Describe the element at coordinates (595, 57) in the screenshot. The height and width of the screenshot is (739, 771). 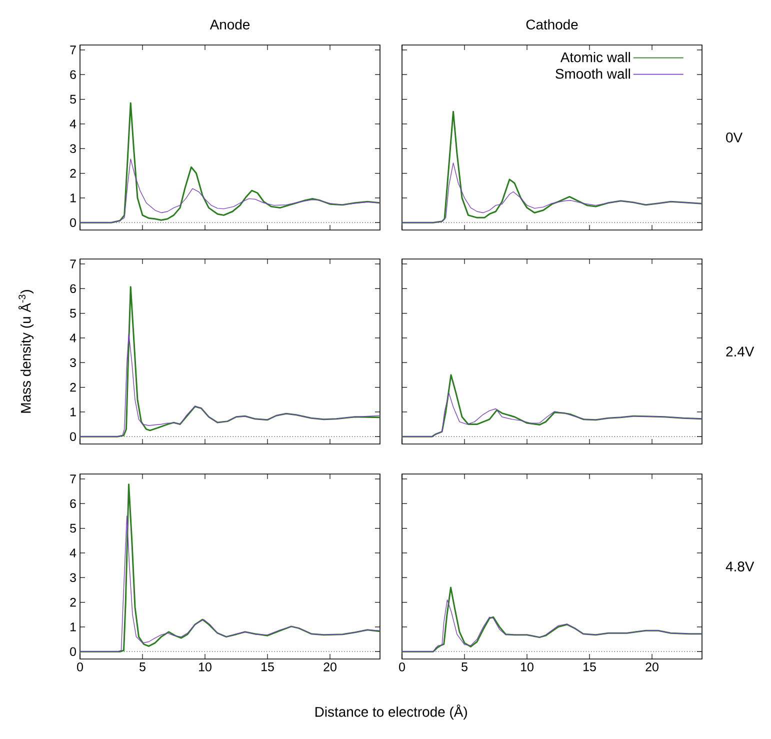
I see `legend-label: Atomic wall` at that location.